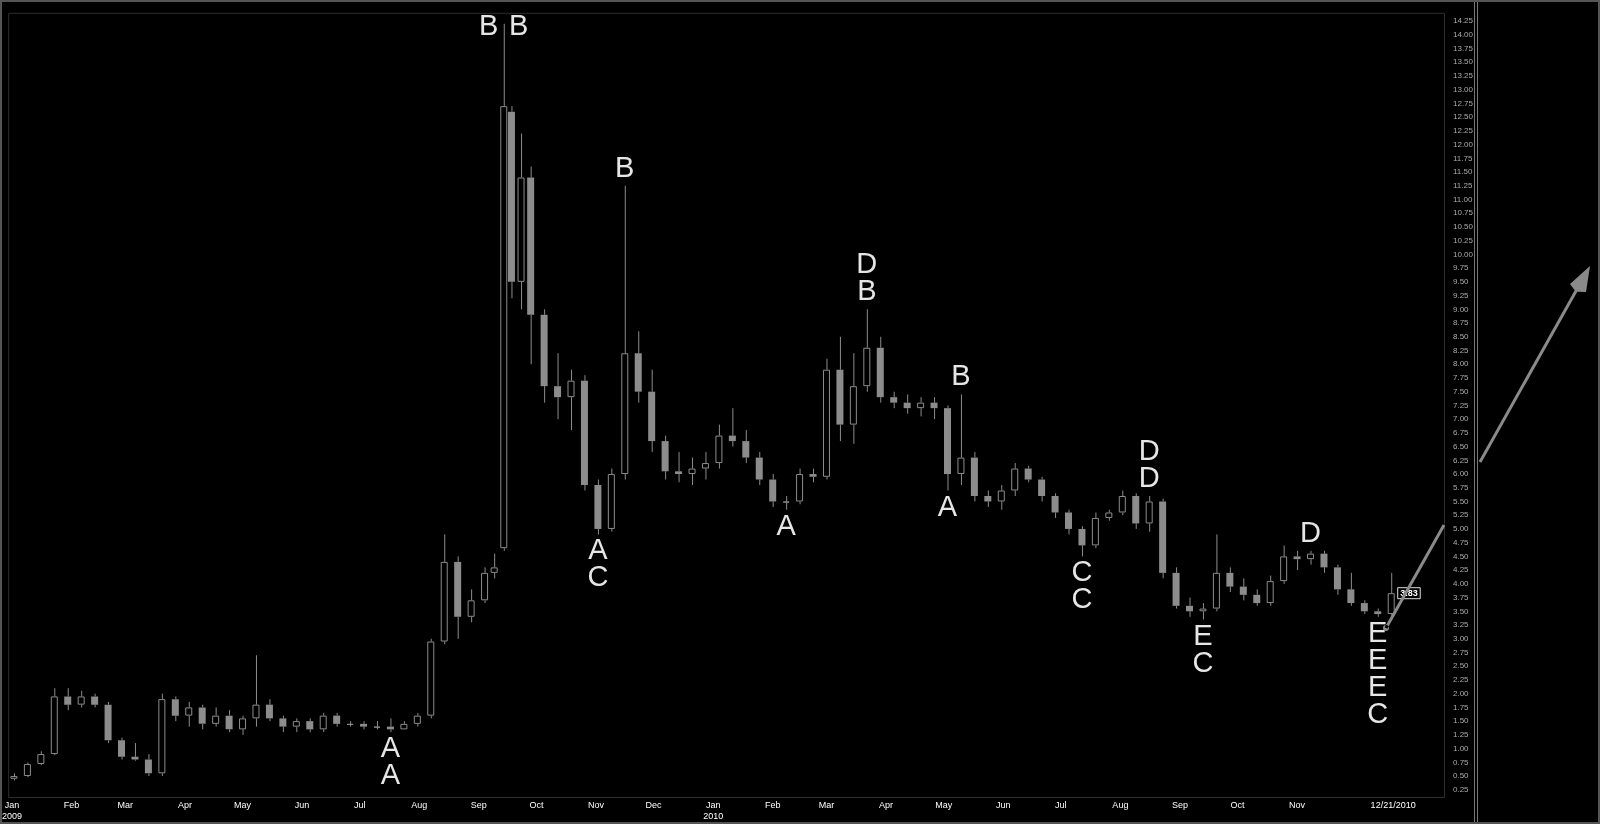  I want to click on y-tick-label: 4.75, so click(1461, 542).